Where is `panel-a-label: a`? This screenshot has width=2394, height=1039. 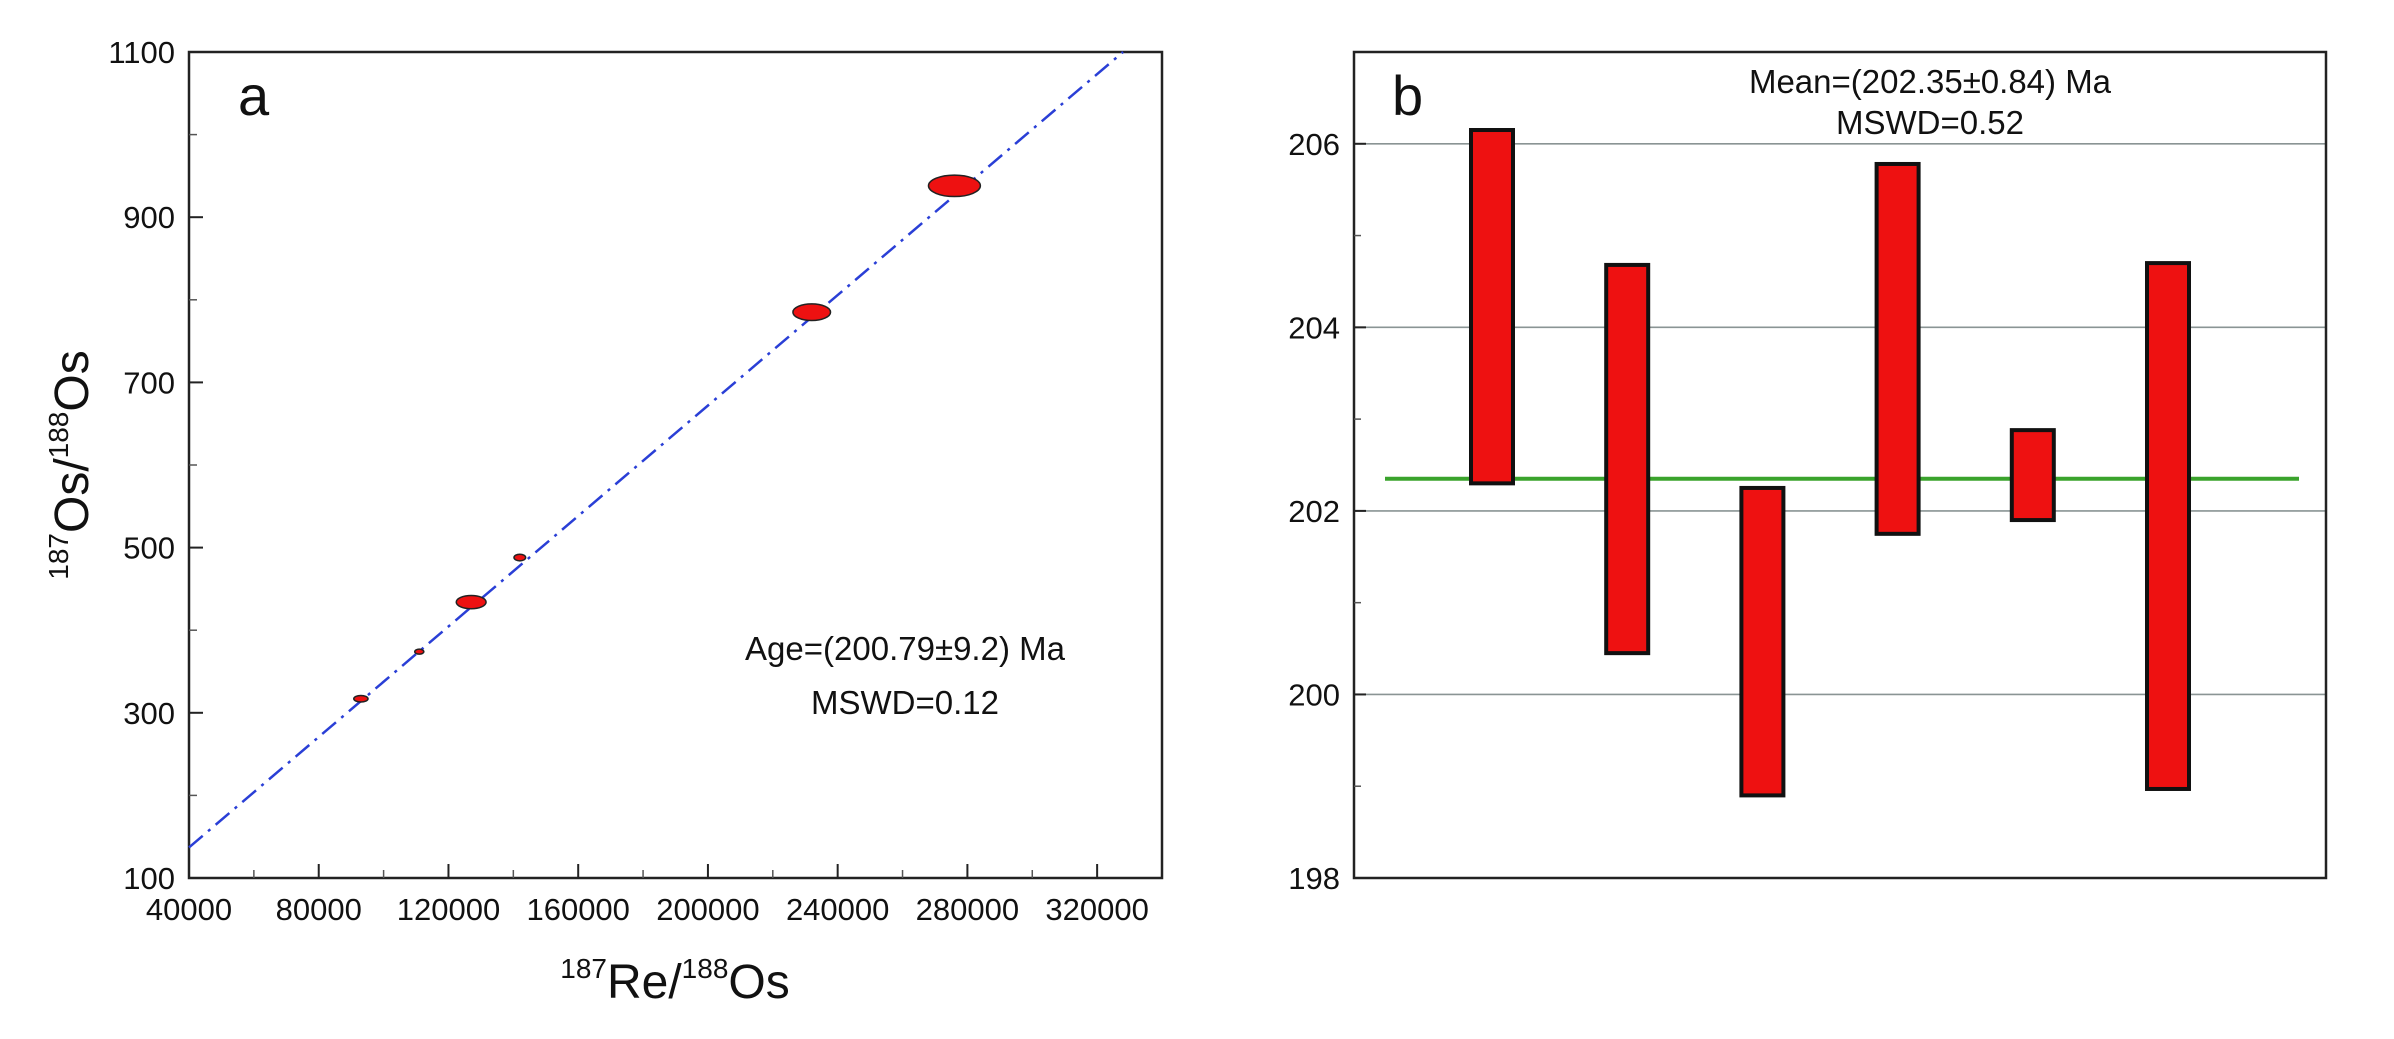 panel-a-label: a is located at coordinates (254, 95).